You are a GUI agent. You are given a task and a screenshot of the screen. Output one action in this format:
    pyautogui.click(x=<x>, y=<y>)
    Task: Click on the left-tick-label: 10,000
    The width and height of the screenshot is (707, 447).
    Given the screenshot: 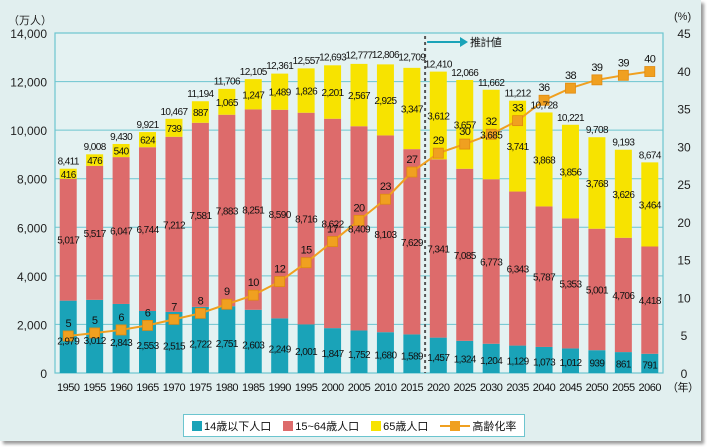 What is the action you would take?
    pyautogui.click(x=28, y=131)
    